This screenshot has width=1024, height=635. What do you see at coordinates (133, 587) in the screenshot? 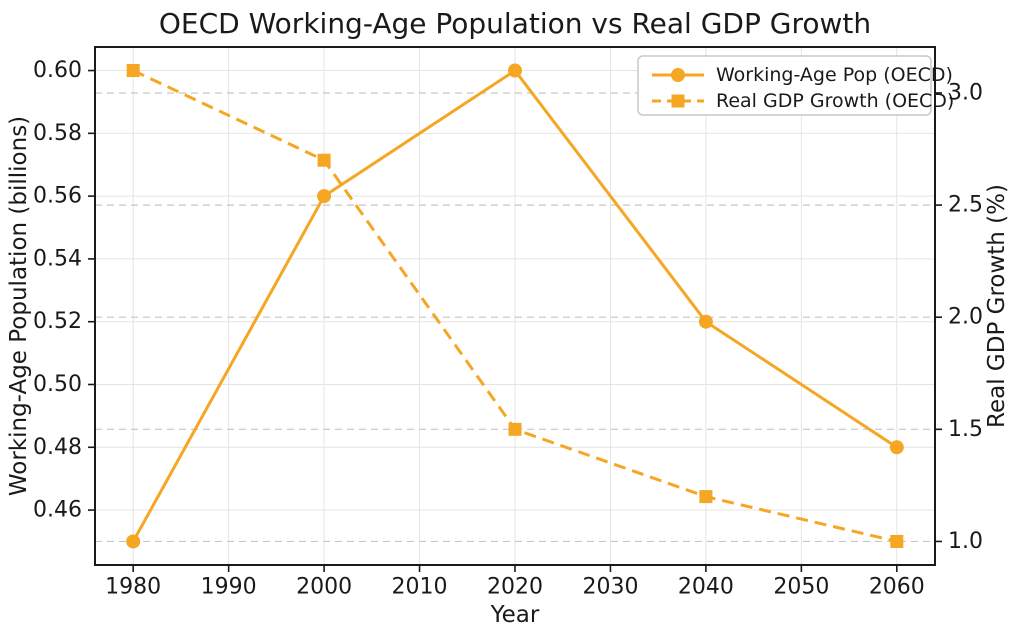
I see `x-tick-label: 1980` at bounding box center [133, 587].